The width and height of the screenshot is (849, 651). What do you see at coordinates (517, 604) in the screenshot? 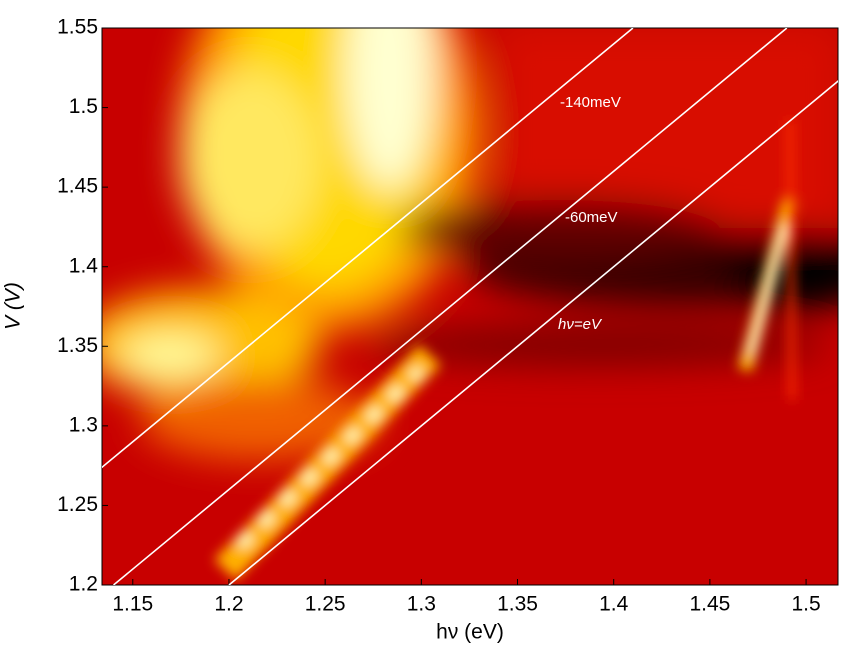
I see `x-tick-label: 1.35` at bounding box center [517, 604].